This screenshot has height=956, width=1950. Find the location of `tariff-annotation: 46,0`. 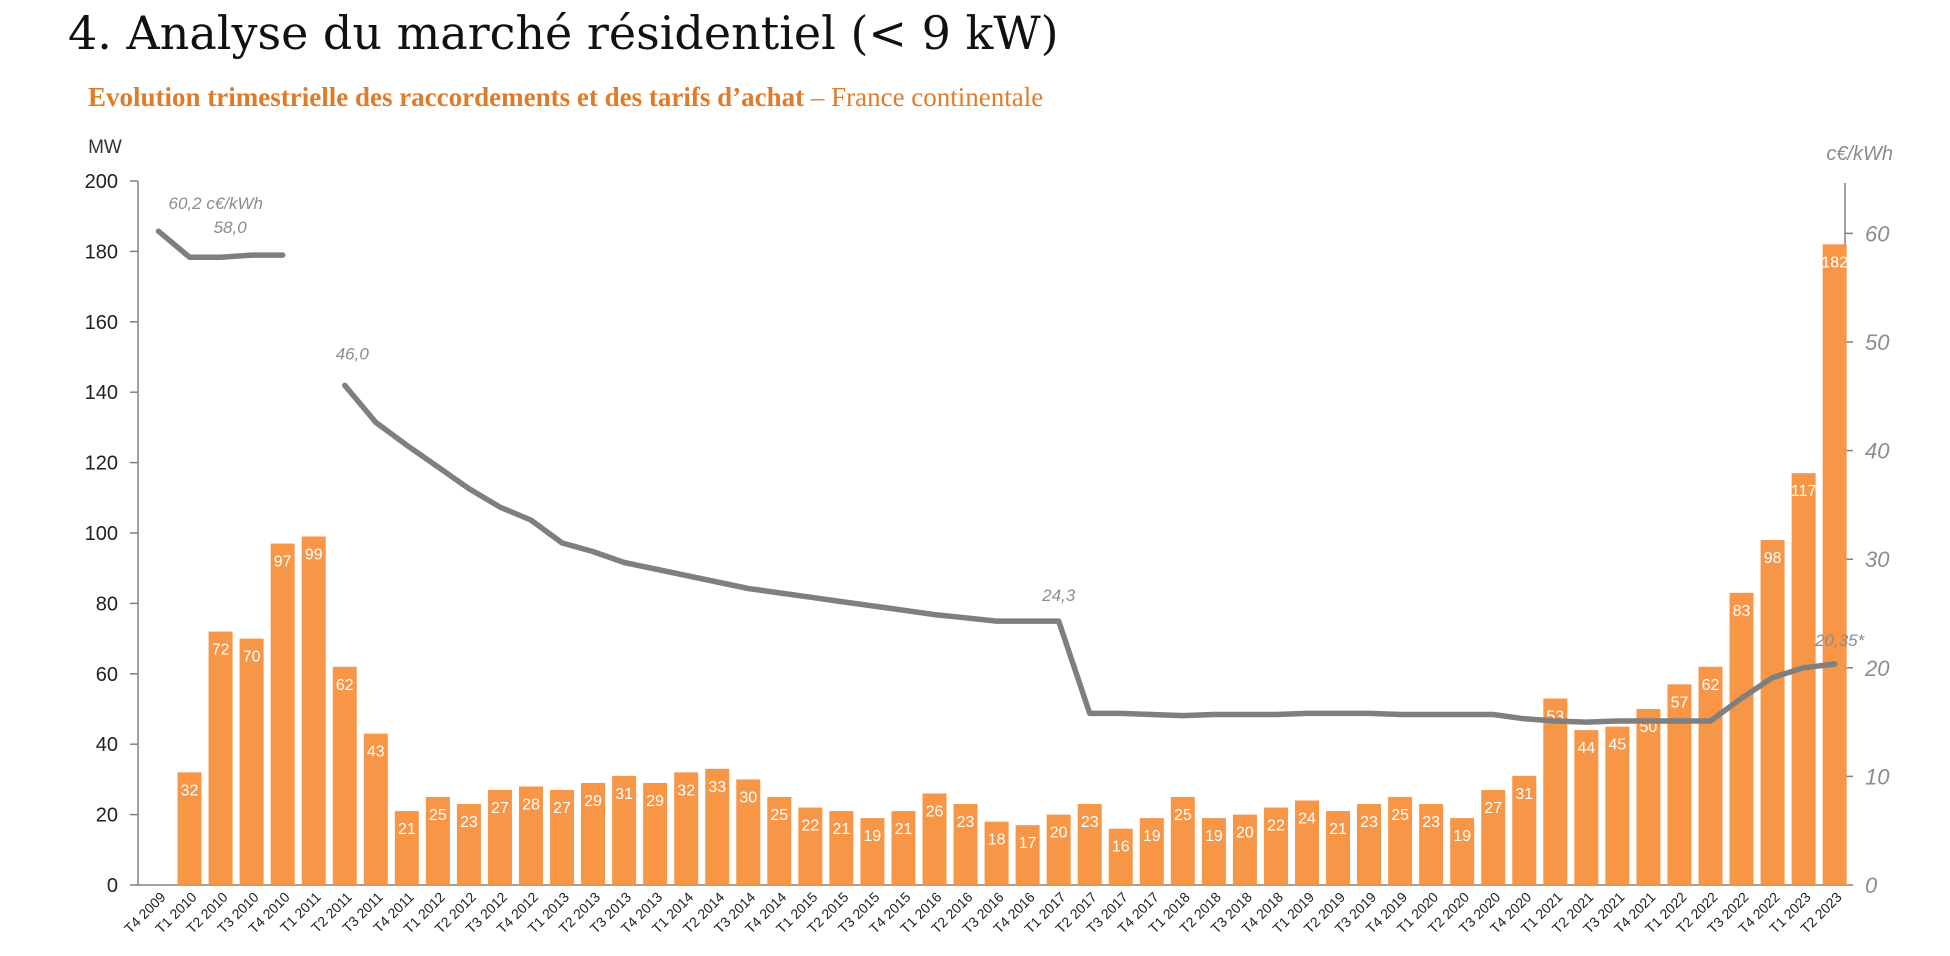

tariff-annotation: 46,0 is located at coordinates (353, 353).